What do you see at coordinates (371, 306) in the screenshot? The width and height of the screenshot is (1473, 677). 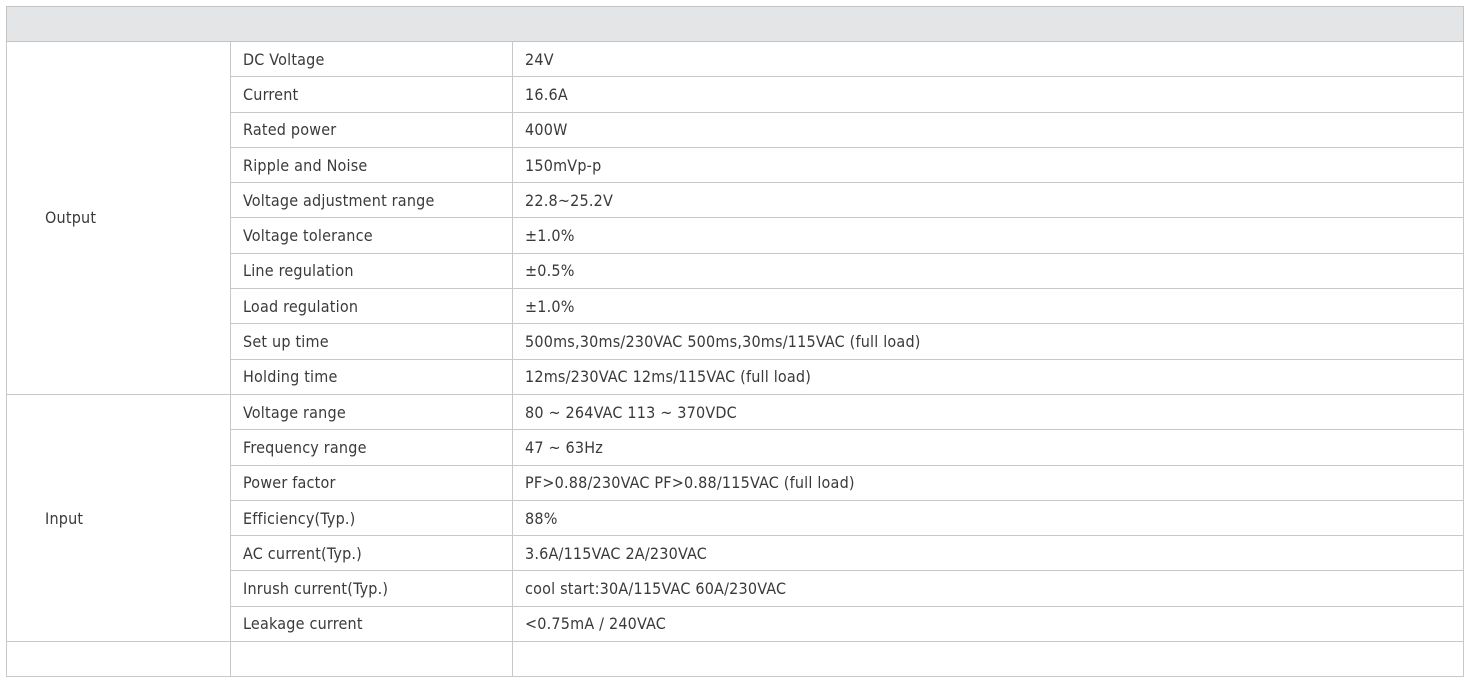 I see `spec-label: Load regulation` at bounding box center [371, 306].